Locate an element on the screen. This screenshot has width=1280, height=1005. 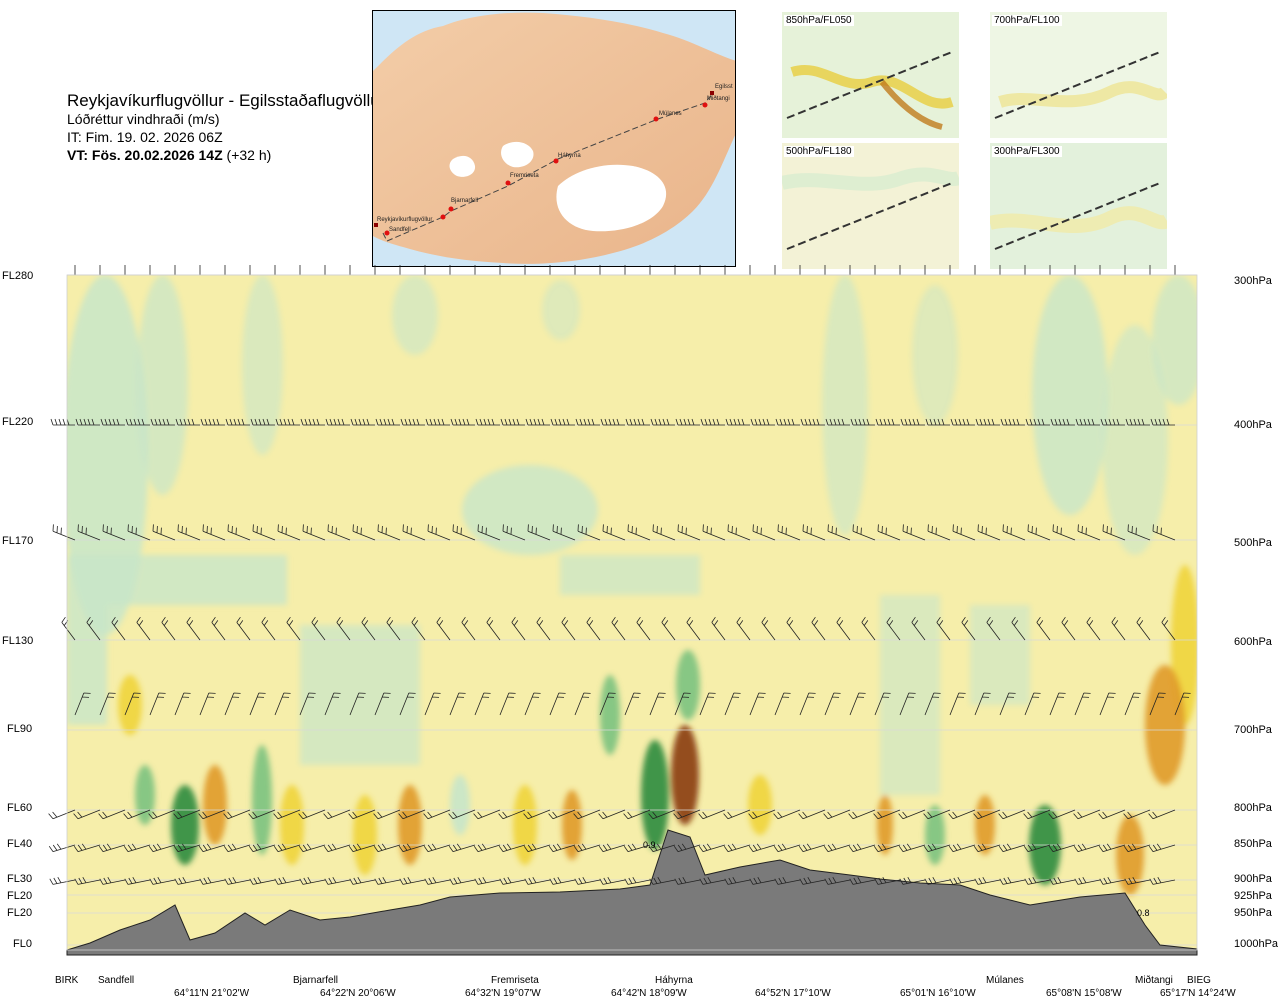
hpa-label: 800hPa is located at coordinates (1253, 808).